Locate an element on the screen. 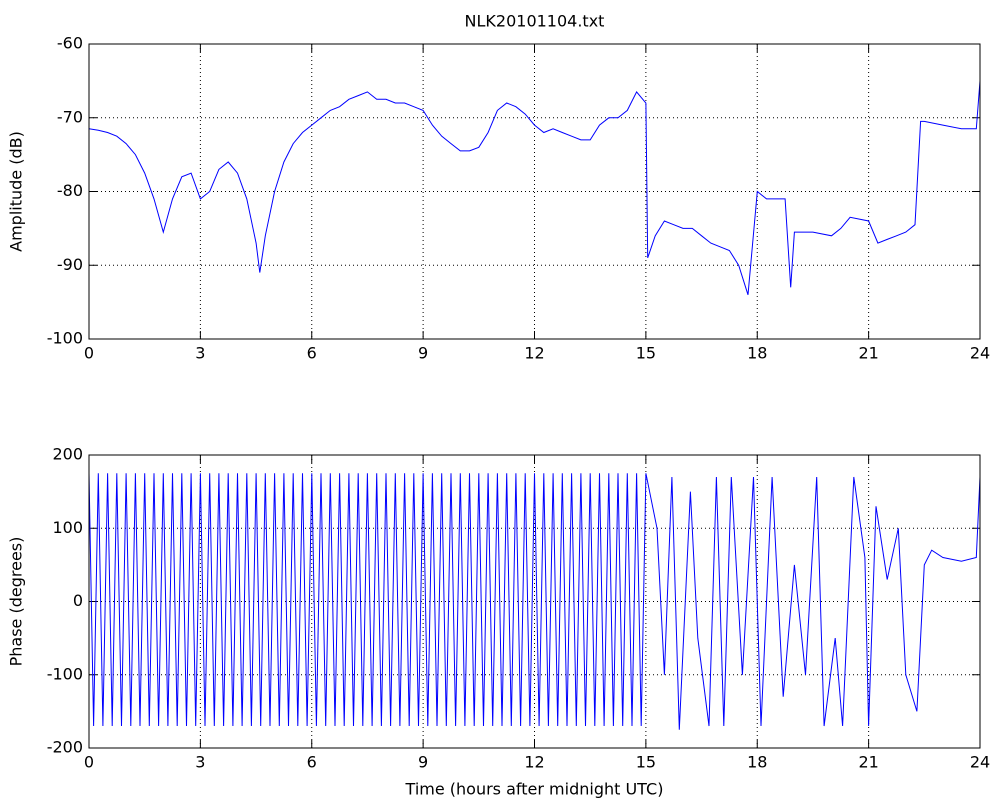 The image size is (998, 806). y-tick-label: -70 is located at coordinates (70, 116).